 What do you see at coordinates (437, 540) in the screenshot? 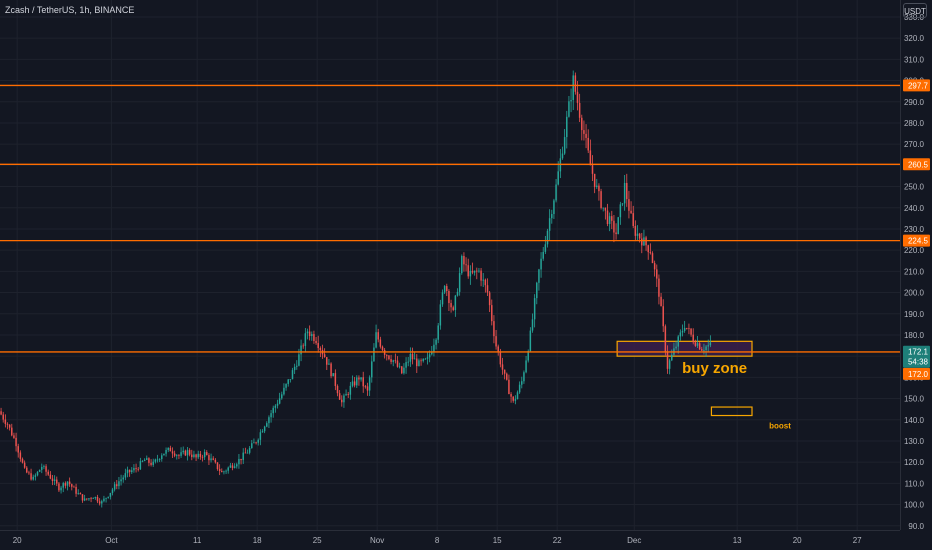
I see `x-tick-label: 8` at bounding box center [437, 540].